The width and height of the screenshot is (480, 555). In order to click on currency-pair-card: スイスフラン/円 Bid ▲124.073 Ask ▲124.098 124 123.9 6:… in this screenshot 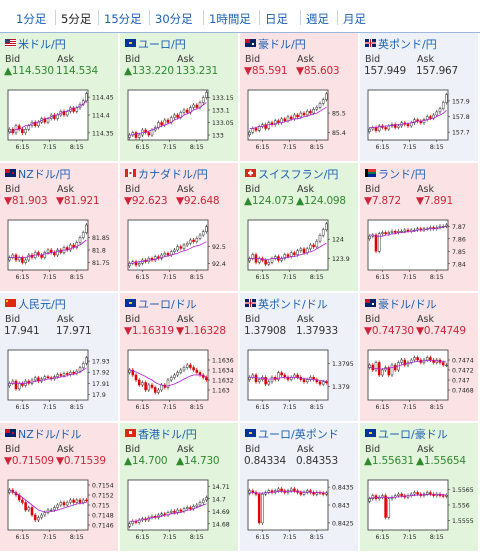, I will do `click(299, 227)`.